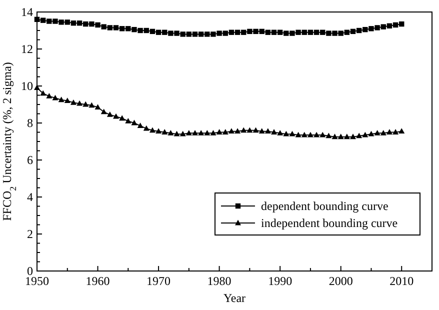 This screenshot has width=439, height=310. What do you see at coordinates (158, 281) in the screenshot?
I see `x-tick-label: 1970` at bounding box center [158, 281].